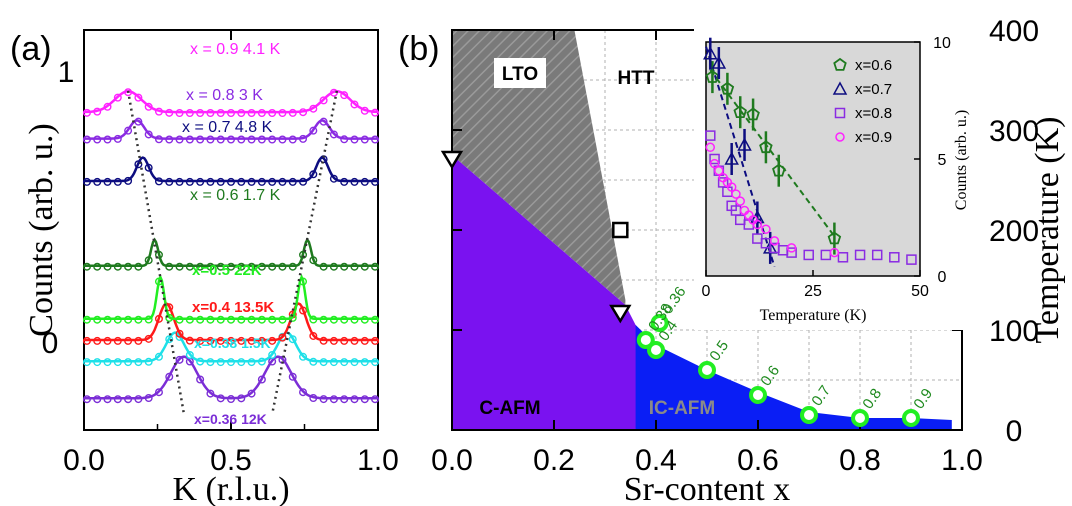 The image size is (1072, 506). I want to click on y-tick-label-a-0: 0, so click(50, 343).